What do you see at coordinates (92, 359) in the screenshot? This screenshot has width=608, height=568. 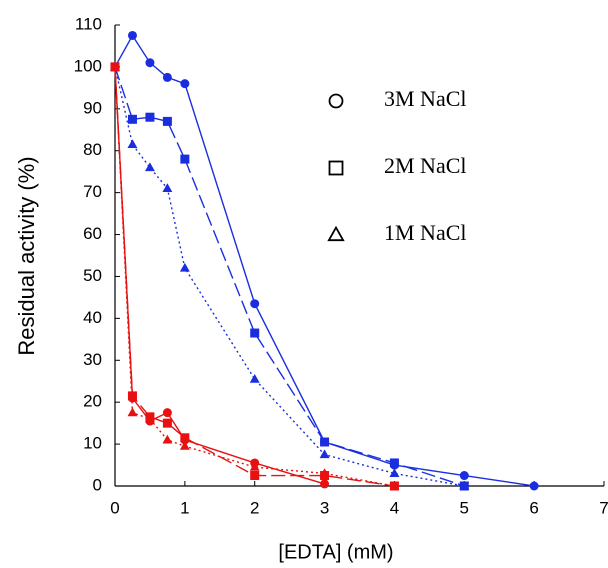 I see `y-tick-label: 30` at bounding box center [92, 359].